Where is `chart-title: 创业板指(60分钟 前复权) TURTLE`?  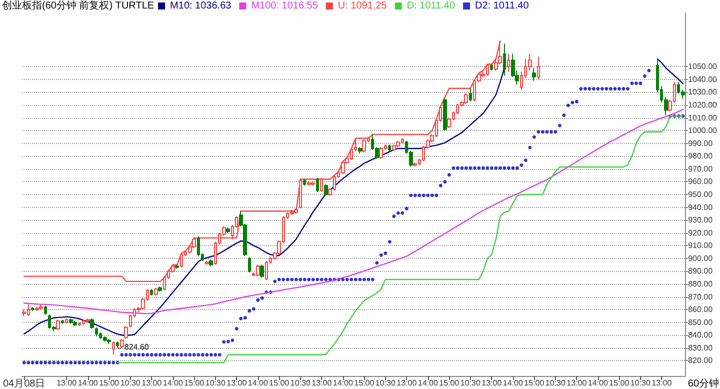 chart-title: 创业板指(60分钟 前复权) TURTLE is located at coordinates (78, 6).